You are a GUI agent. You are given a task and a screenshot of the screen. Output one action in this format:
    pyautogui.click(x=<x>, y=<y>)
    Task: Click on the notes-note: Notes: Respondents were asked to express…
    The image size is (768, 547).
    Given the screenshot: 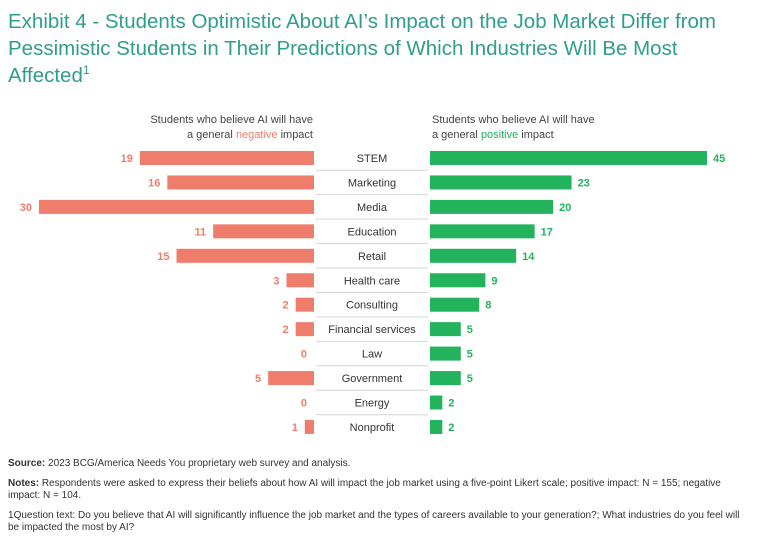 What is the action you would take?
    pyautogui.click(x=364, y=489)
    